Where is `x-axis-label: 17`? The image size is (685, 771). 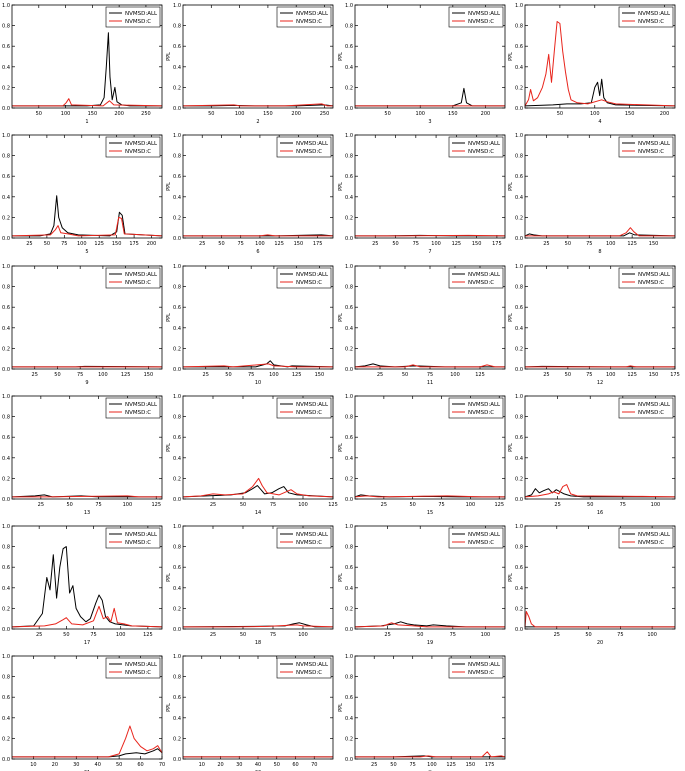 x-axis-label: 17 is located at coordinates (87, 643).